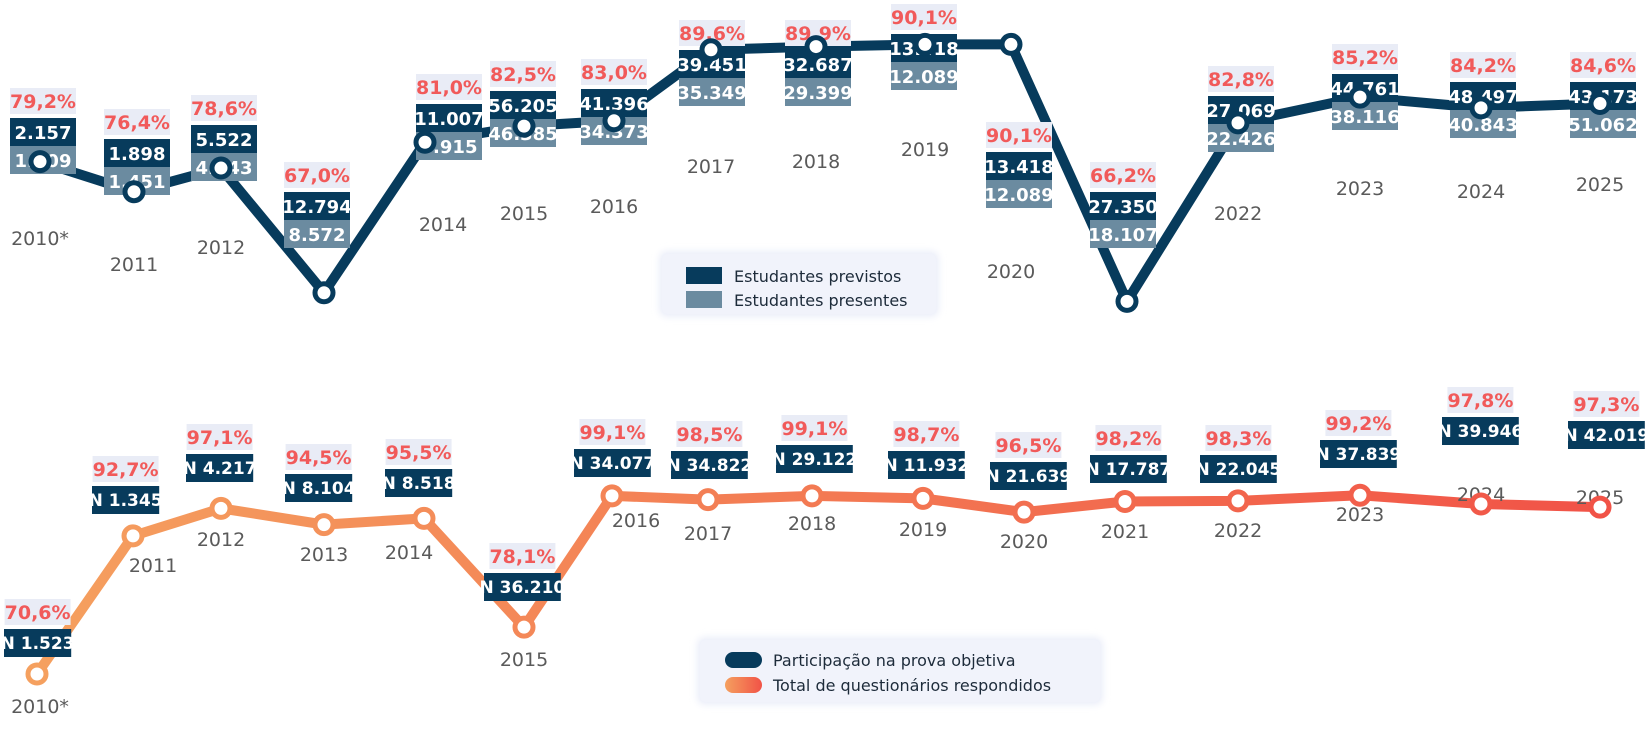 The width and height of the screenshot is (1648, 731). I want to click on previstos-value: 32.687, so click(817, 65).